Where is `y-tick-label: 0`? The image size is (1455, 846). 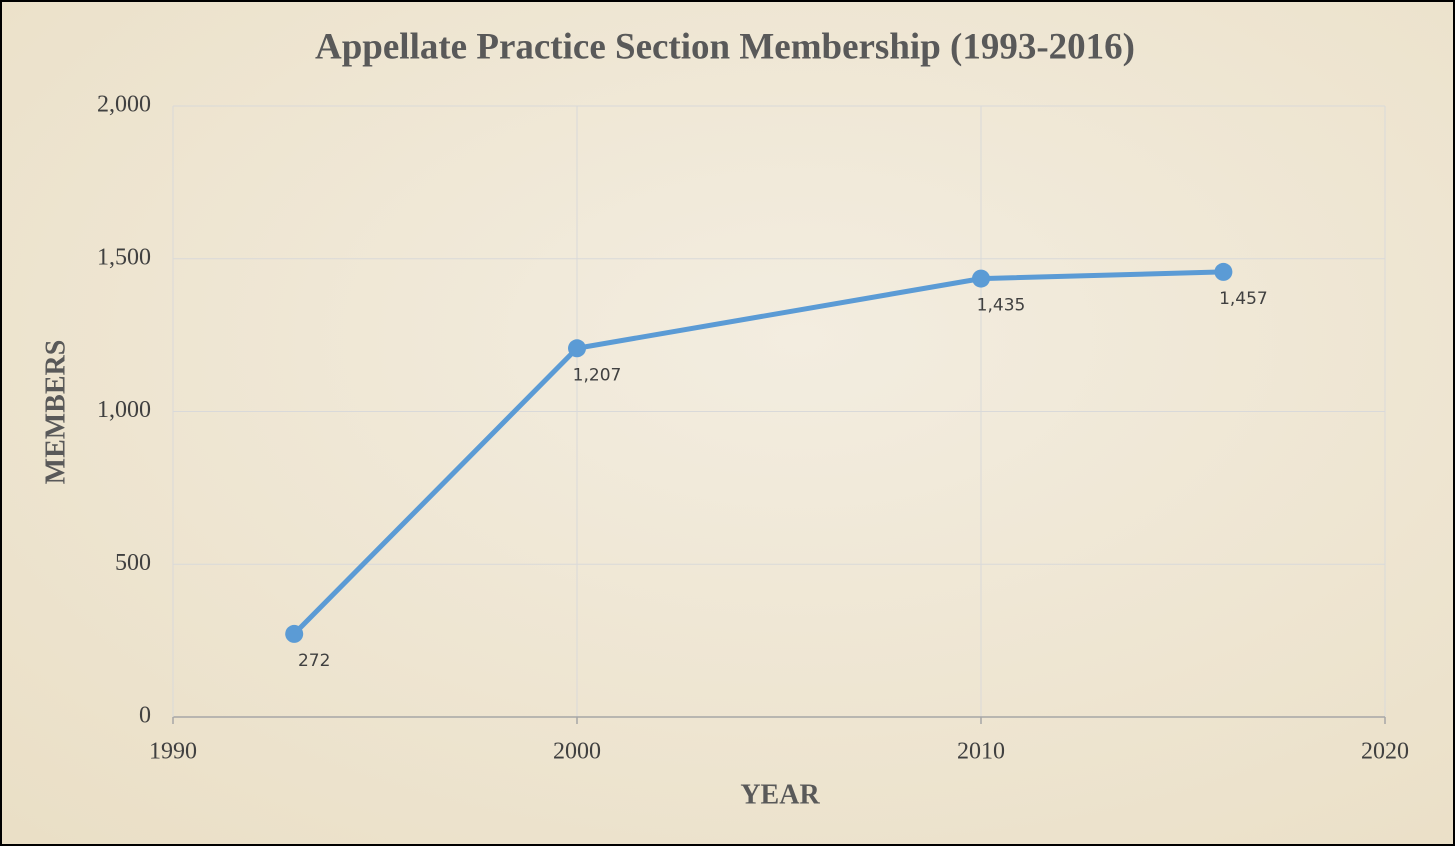 y-tick-label: 0 is located at coordinates (145, 716).